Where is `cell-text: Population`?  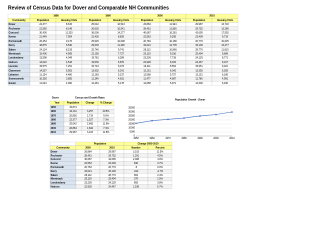
cell-text: Population is located at coordinates (100, 144).